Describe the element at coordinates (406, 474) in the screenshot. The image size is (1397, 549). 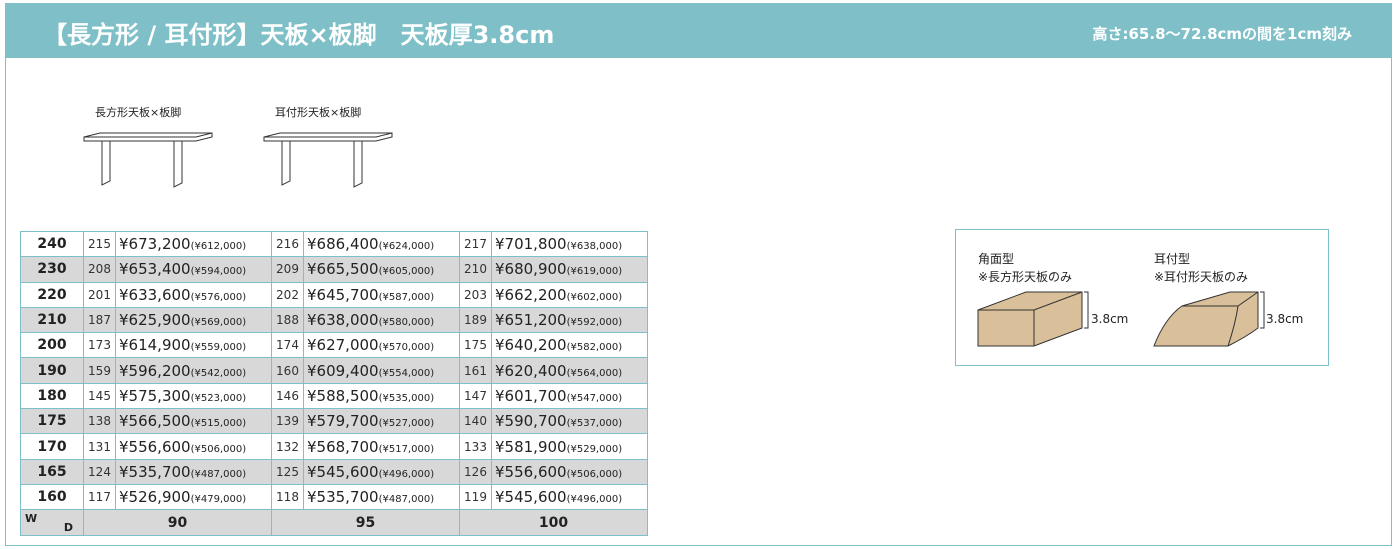
I see `price-ex-tax: (¥496,000)` at that location.